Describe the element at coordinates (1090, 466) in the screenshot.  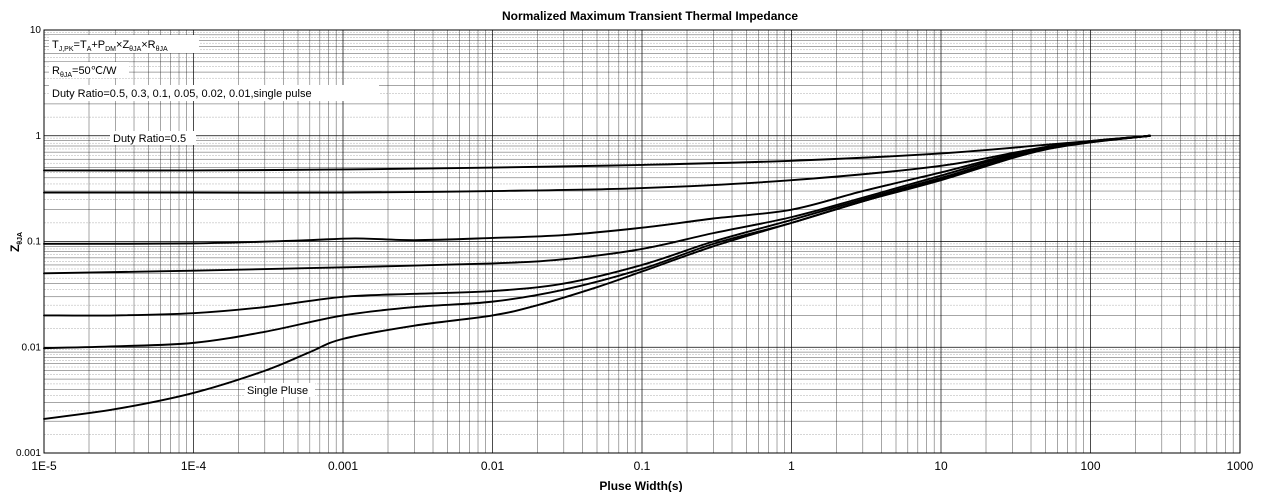
I see `x-tick-label: 100` at that location.